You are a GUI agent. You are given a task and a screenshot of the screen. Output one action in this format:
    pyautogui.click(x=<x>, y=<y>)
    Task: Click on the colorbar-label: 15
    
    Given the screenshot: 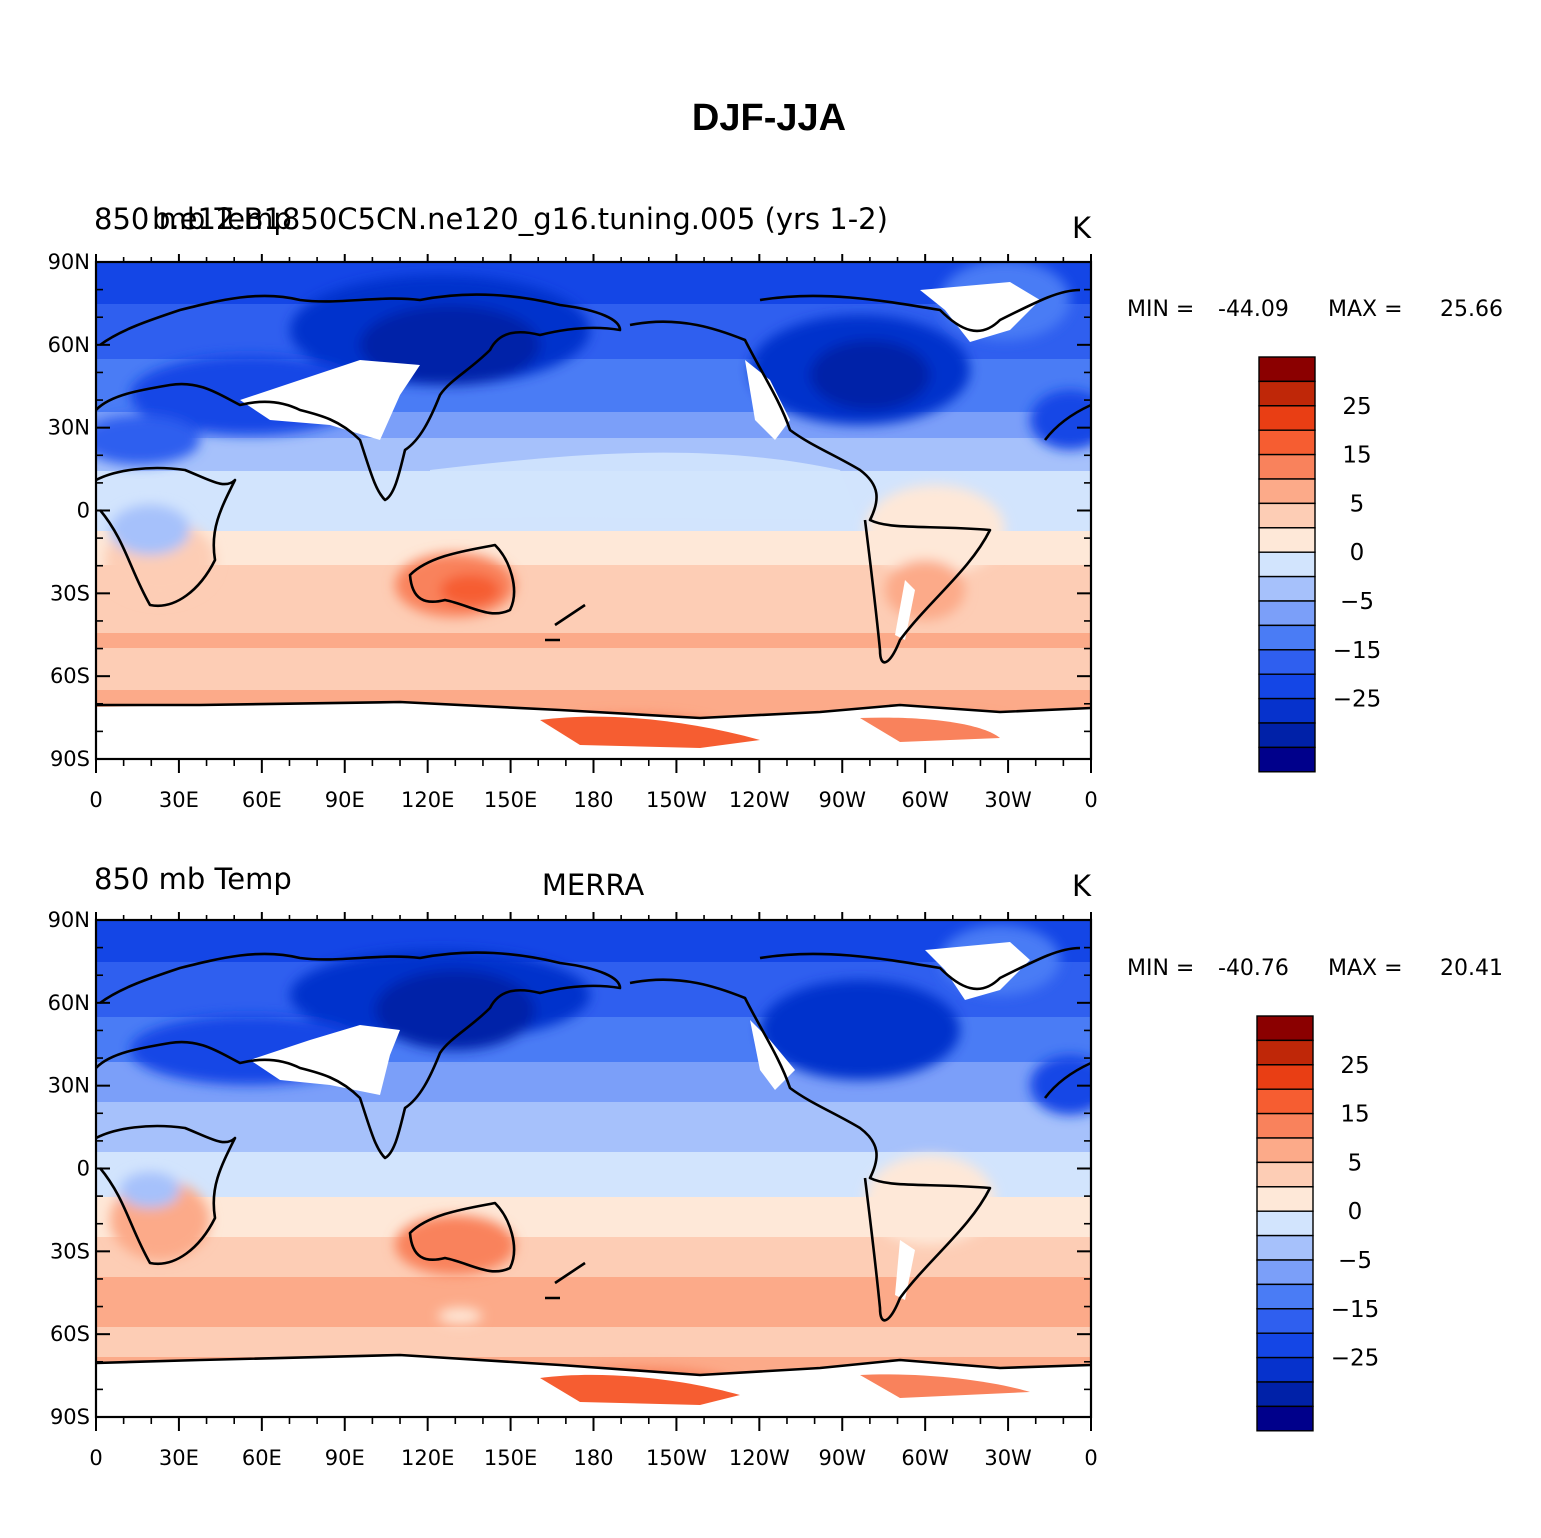 What is the action you would take?
    pyautogui.click(x=1354, y=1115)
    